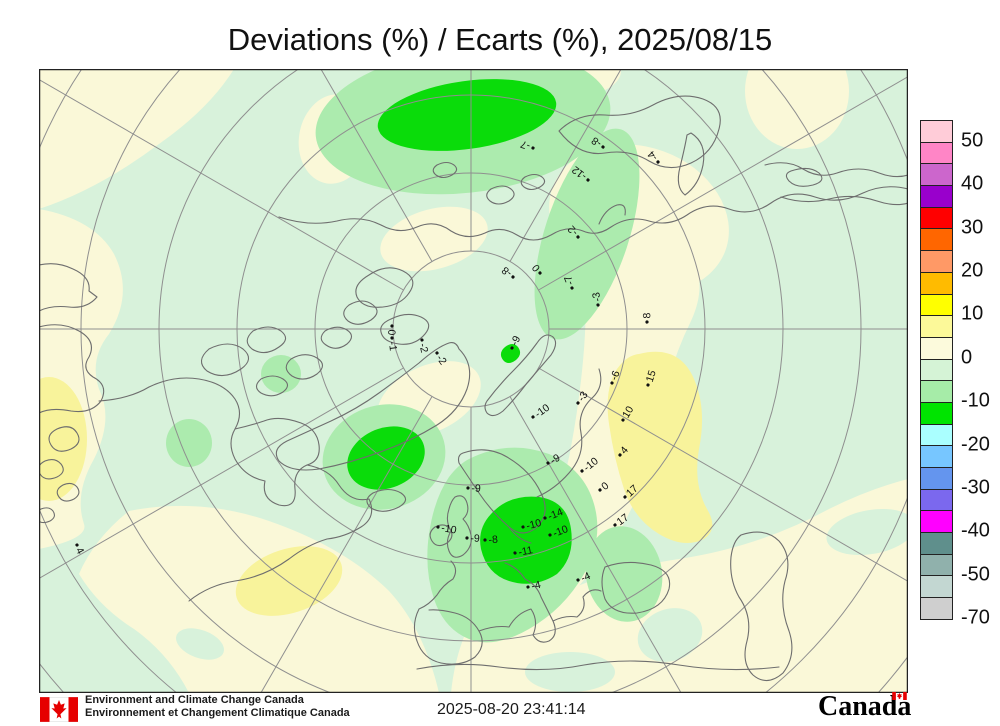 The image size is (1000, 726). I want to click on colorbar-tick-label: 30, so click(972, 227).